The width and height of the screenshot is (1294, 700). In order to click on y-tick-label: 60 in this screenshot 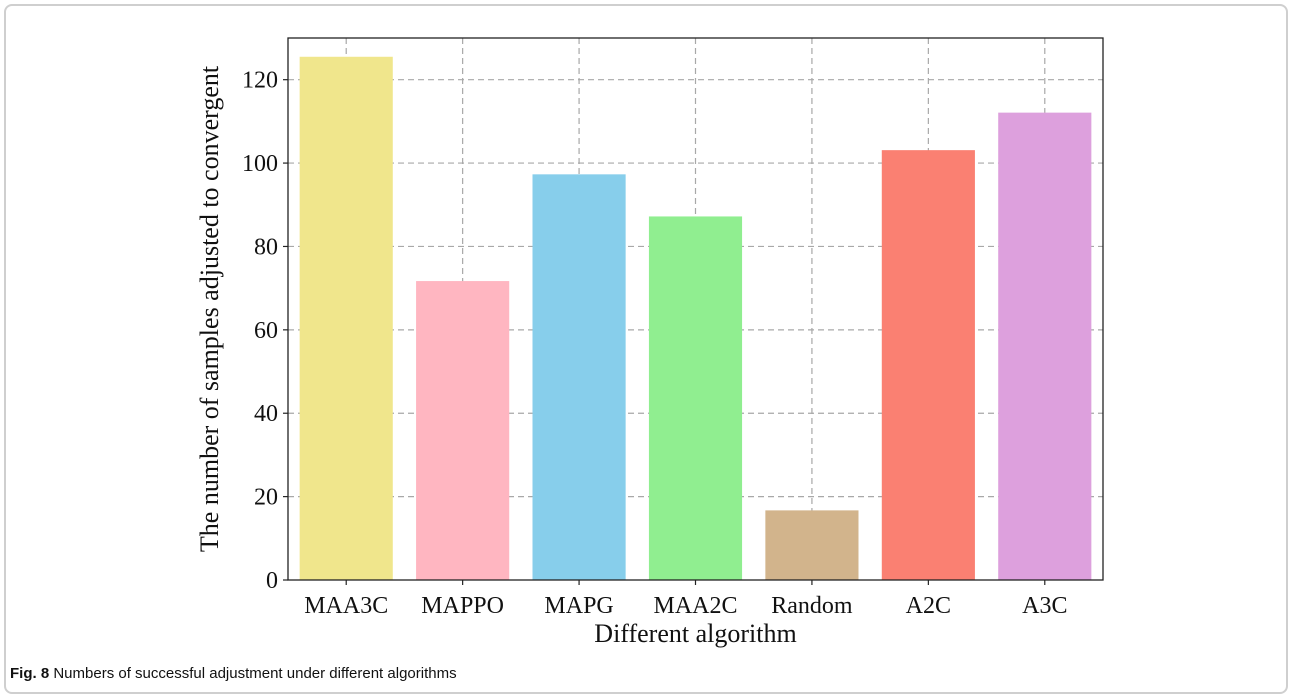, I will do `click(266, 331)`.